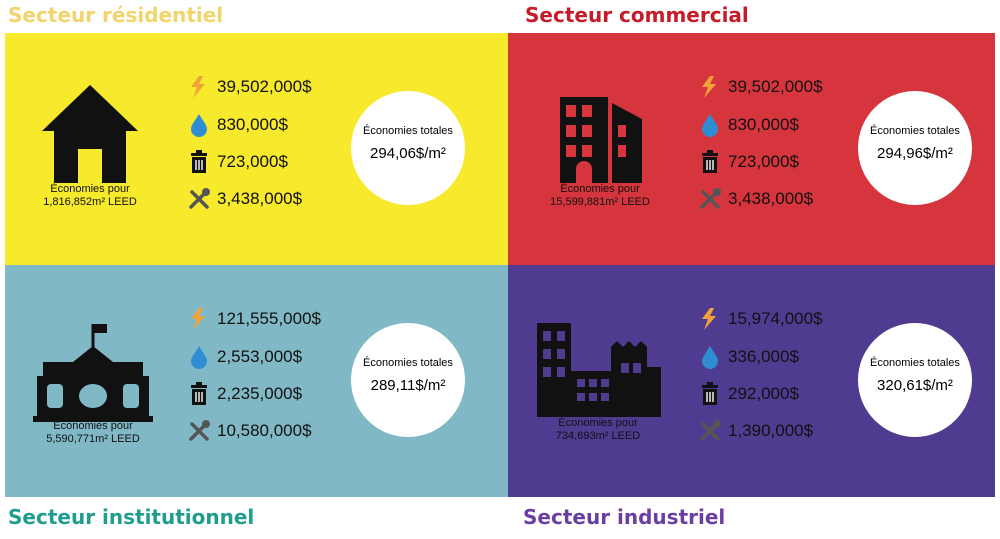 The image size is (1000, 539). What do you see at coordinates (260, 356) in the screenshot?
I see `saving-value: 2,553,000$` at bounding box center [260, 356].